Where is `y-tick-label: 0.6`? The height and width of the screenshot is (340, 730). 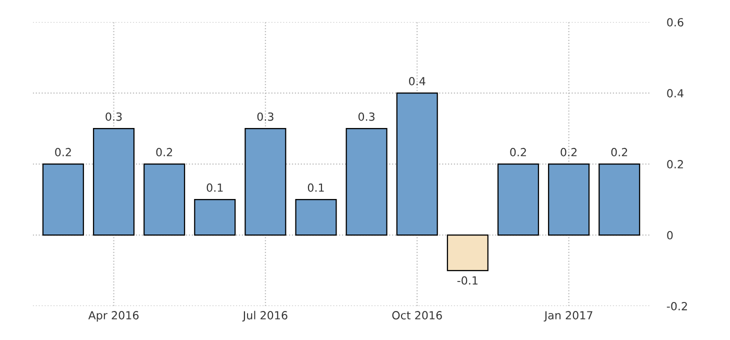
y-tick-label: 0.6 is located at coordinates (675, 22).